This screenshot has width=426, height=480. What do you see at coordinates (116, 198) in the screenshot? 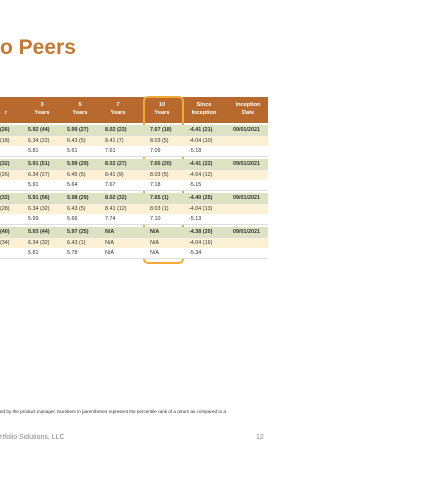
I see `table-cell: 8.02 (32)` at bounding box center [116, 198].